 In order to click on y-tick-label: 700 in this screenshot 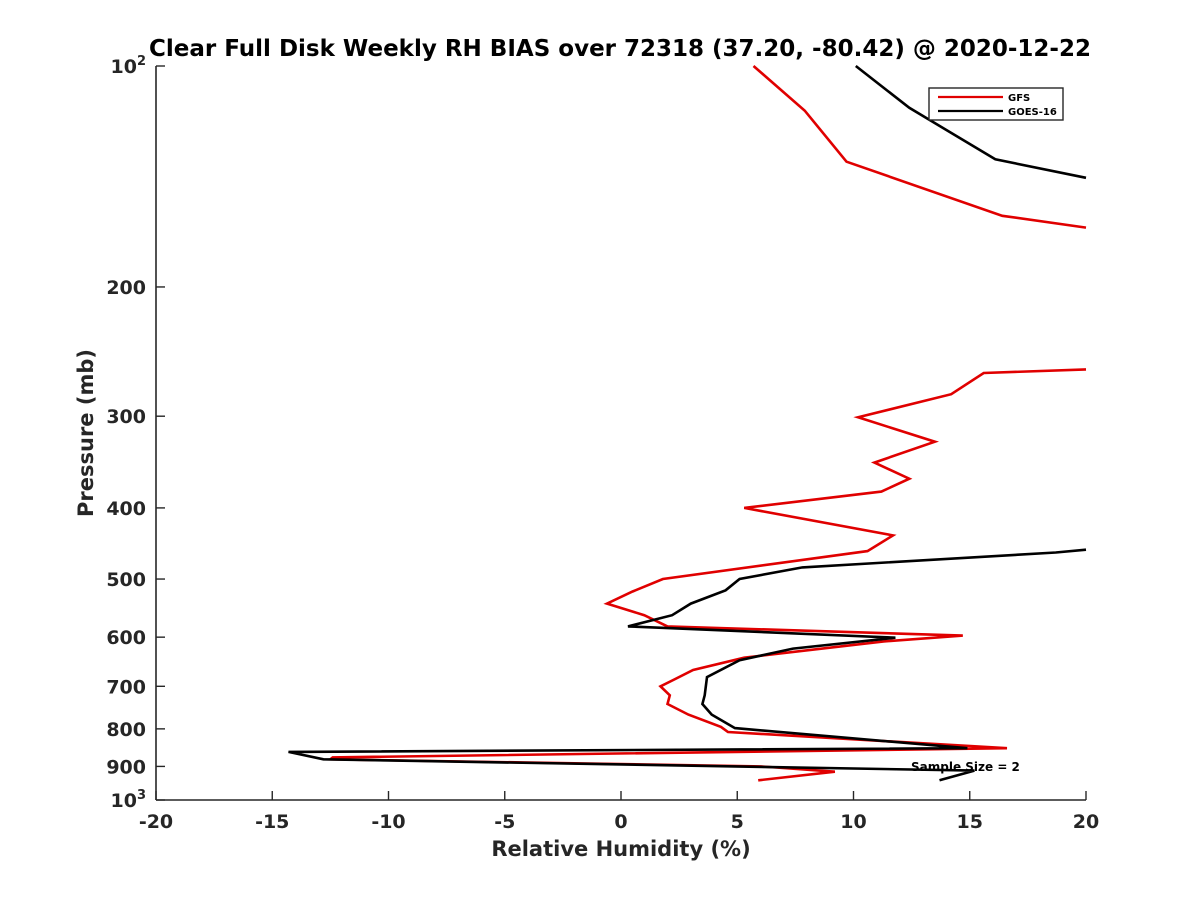, I will do `click(126, 687)`.